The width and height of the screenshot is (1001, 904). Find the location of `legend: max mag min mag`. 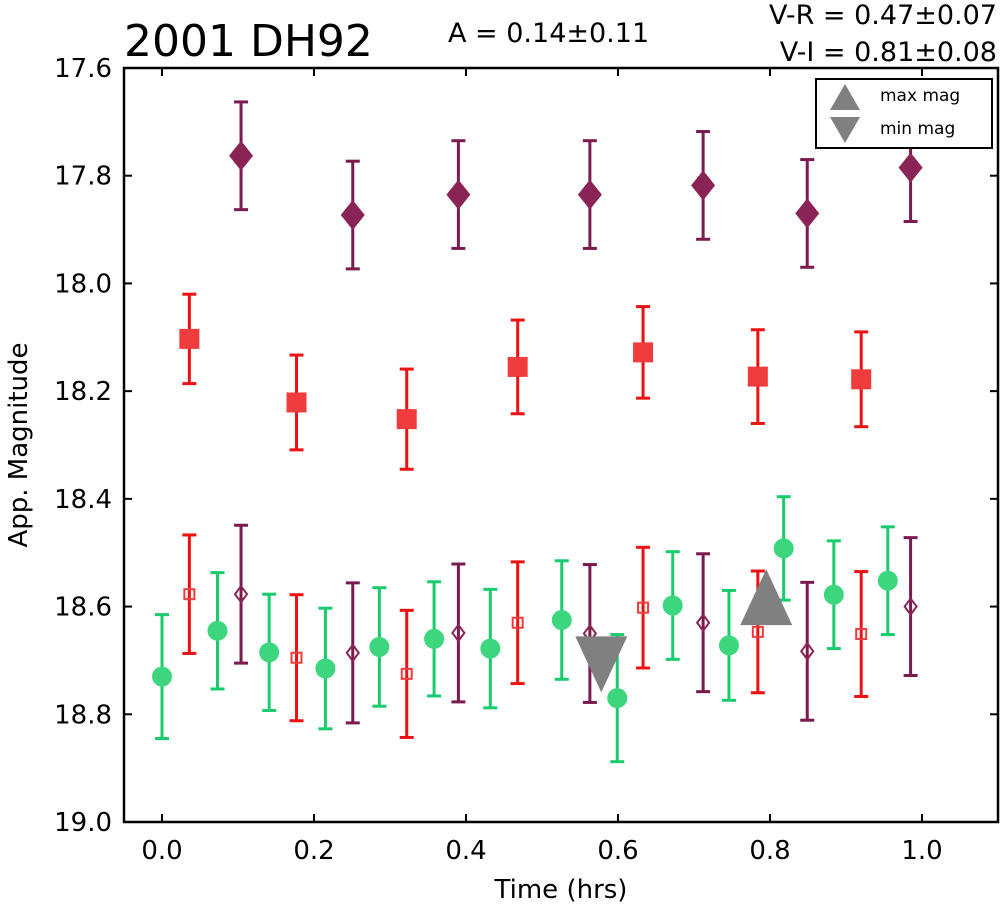

legend: max mag min mag is located at coordinates (904, 113).